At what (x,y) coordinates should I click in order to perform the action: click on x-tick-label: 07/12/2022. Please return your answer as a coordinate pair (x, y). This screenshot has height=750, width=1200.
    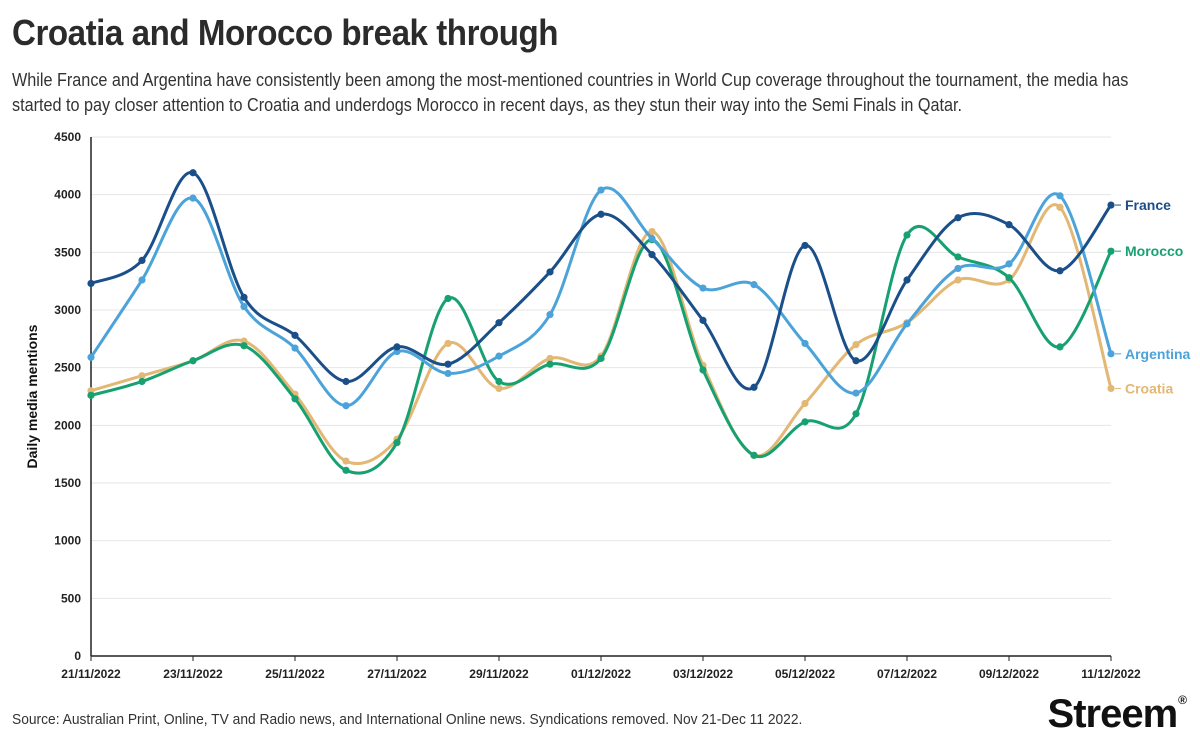
    Looking at the image, I should click on (907, 674).